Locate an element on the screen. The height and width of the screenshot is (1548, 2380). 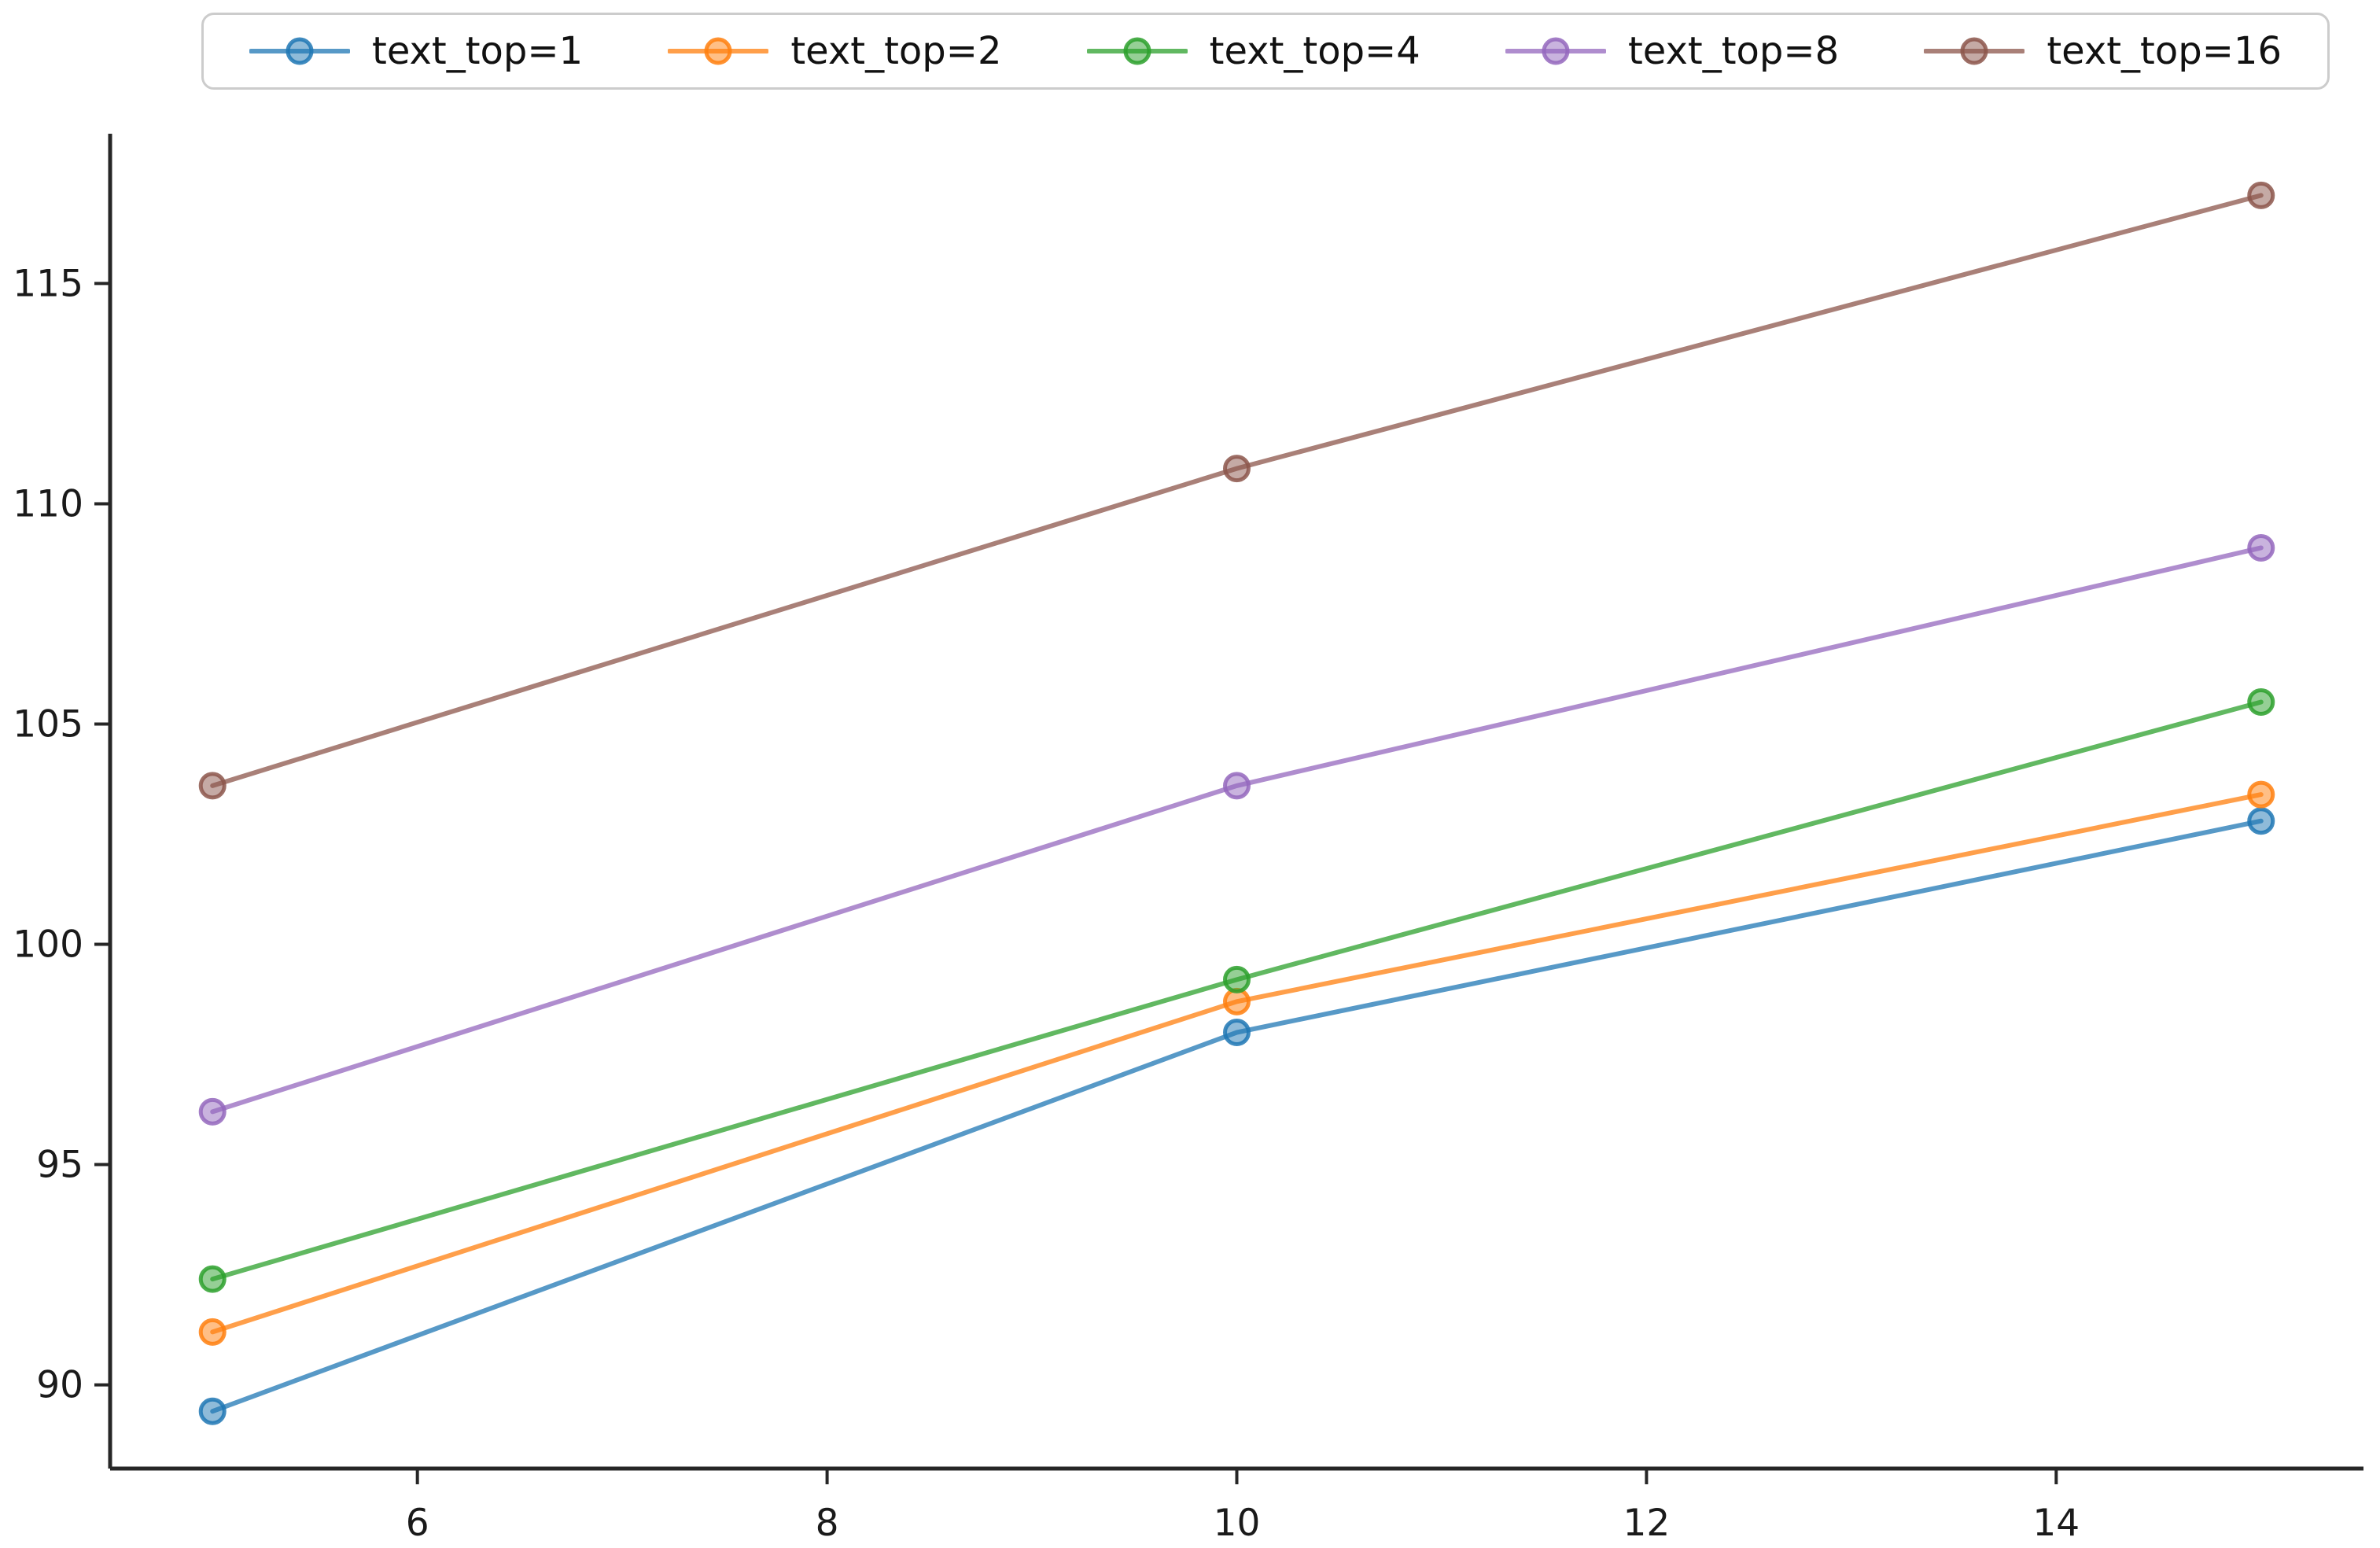
legend-label: text_top=4 is located at coordinates (1314, 51).